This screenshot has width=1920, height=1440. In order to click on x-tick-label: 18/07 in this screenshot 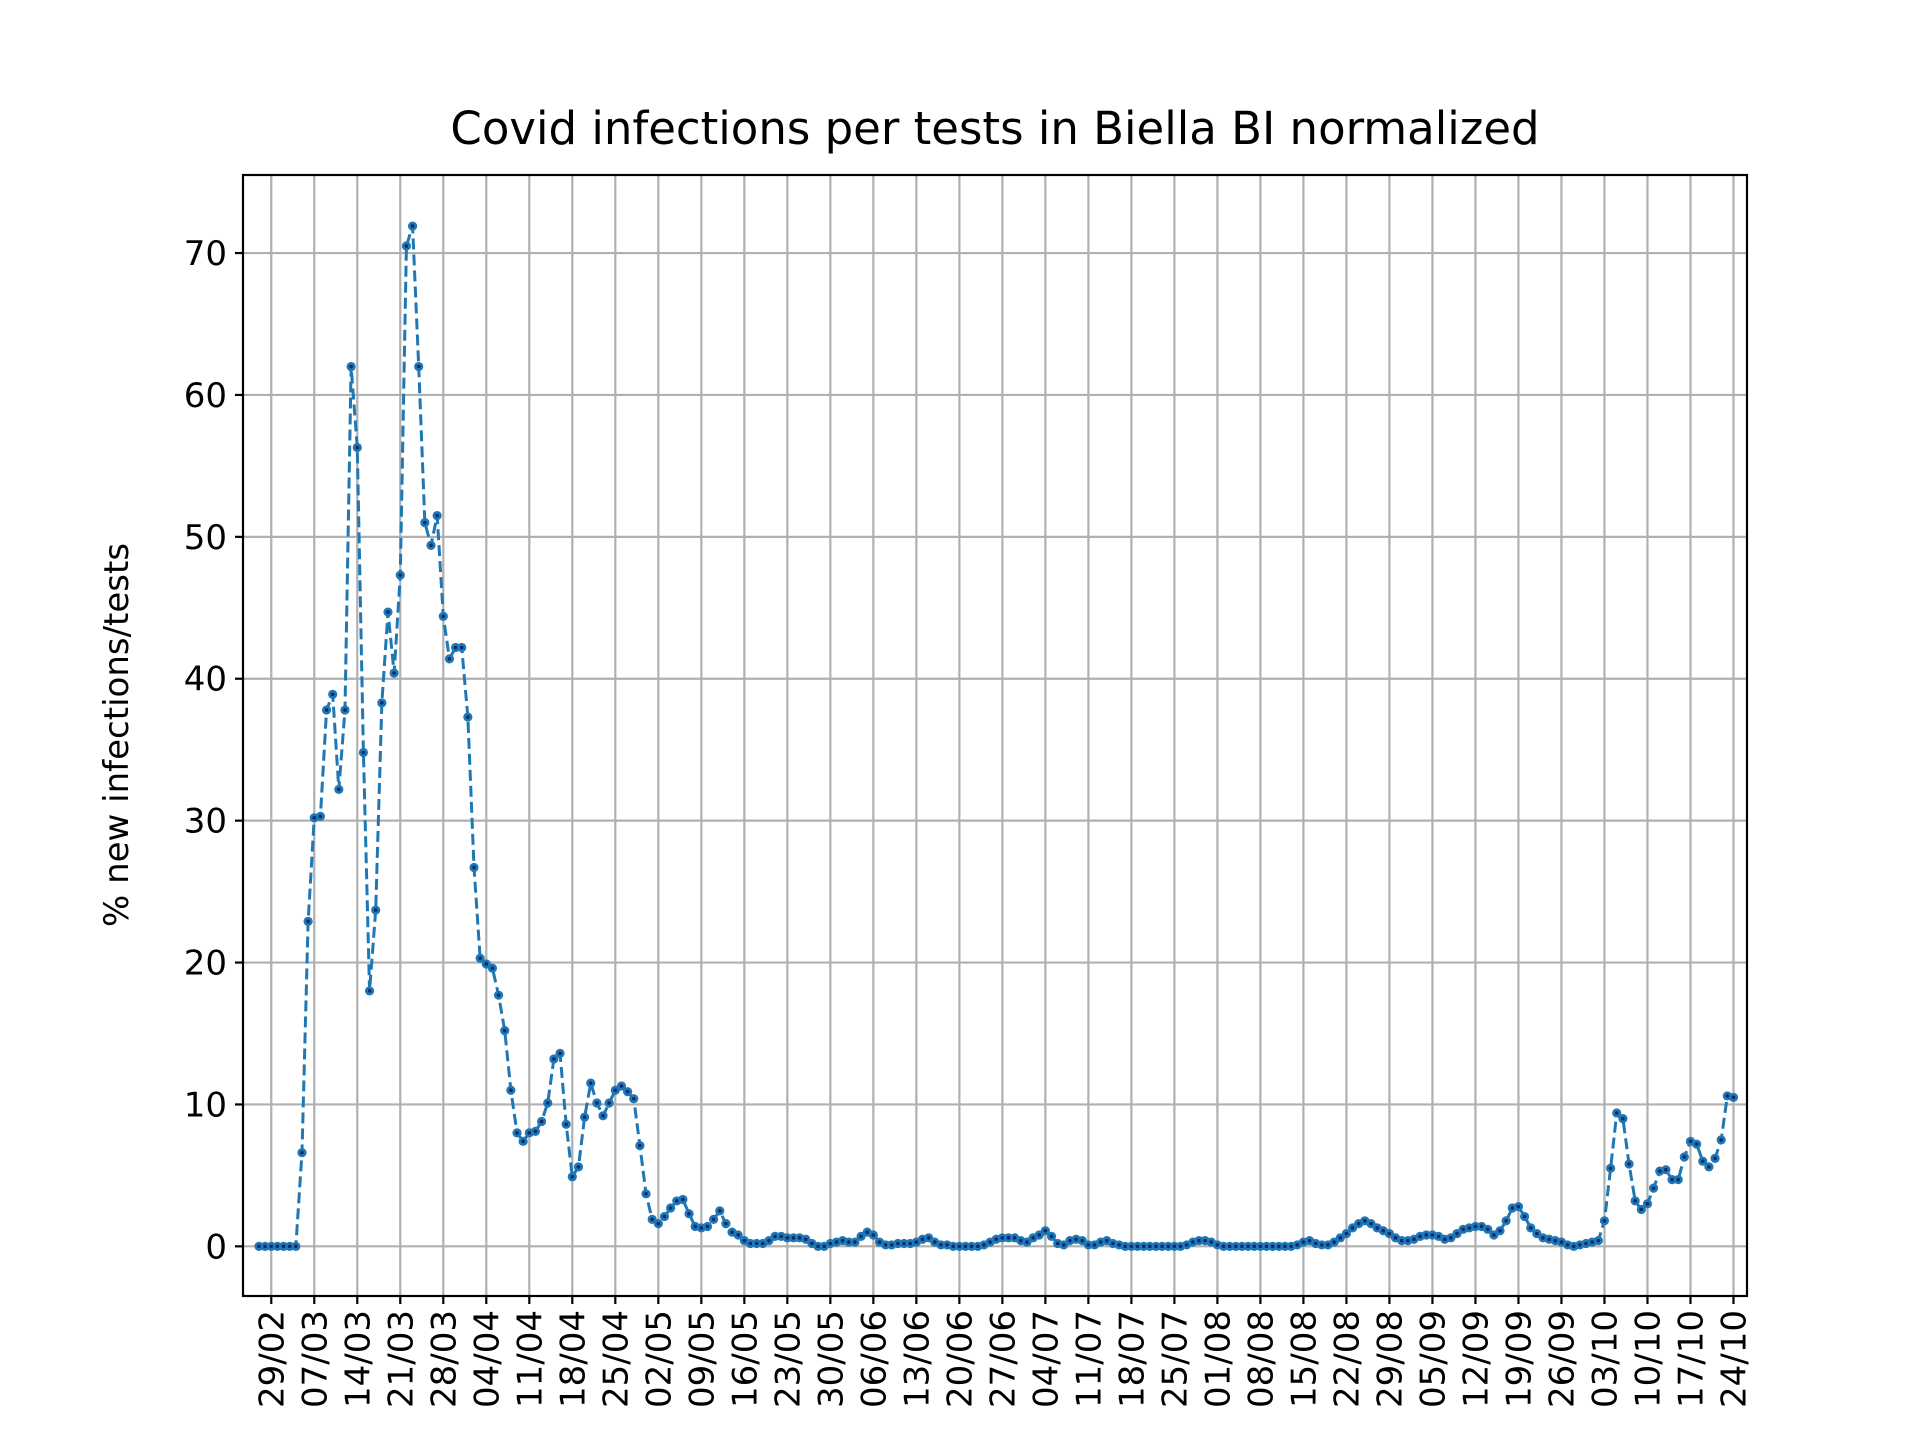, I will do `click(1132, 1359)`.